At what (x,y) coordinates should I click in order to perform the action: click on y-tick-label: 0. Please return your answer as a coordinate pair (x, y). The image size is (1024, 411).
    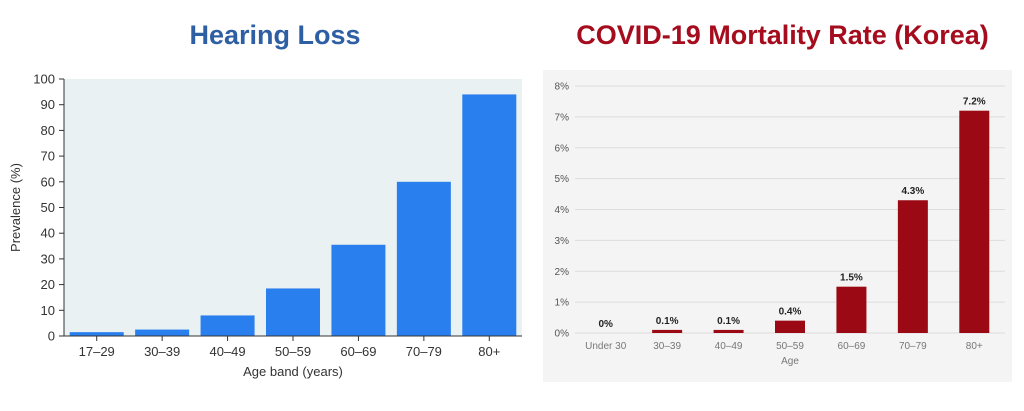
    Looking at the image, I should click on (51, 336).